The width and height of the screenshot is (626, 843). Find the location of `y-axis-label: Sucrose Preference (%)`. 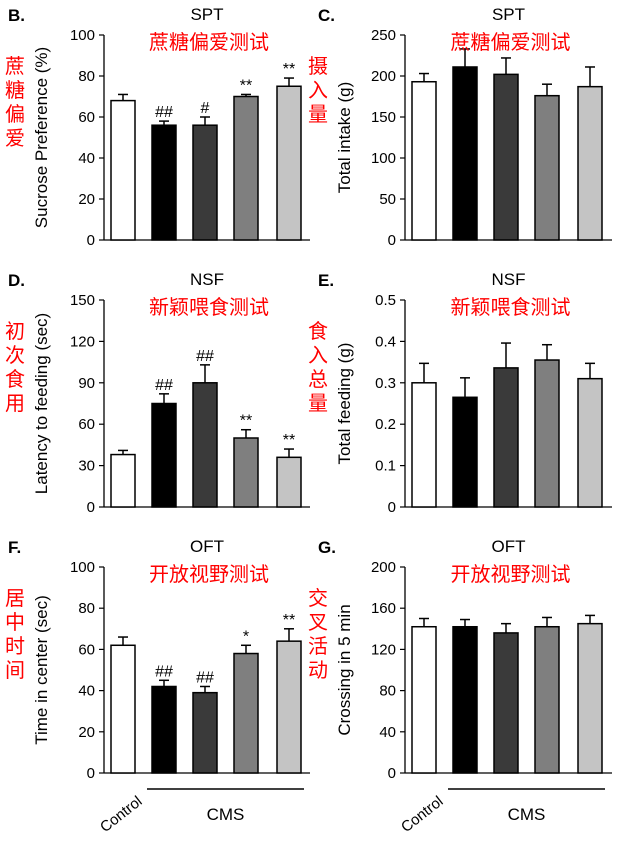

y-axis-label: Sucrose Preference (%) is located at coordinates (41, 137).